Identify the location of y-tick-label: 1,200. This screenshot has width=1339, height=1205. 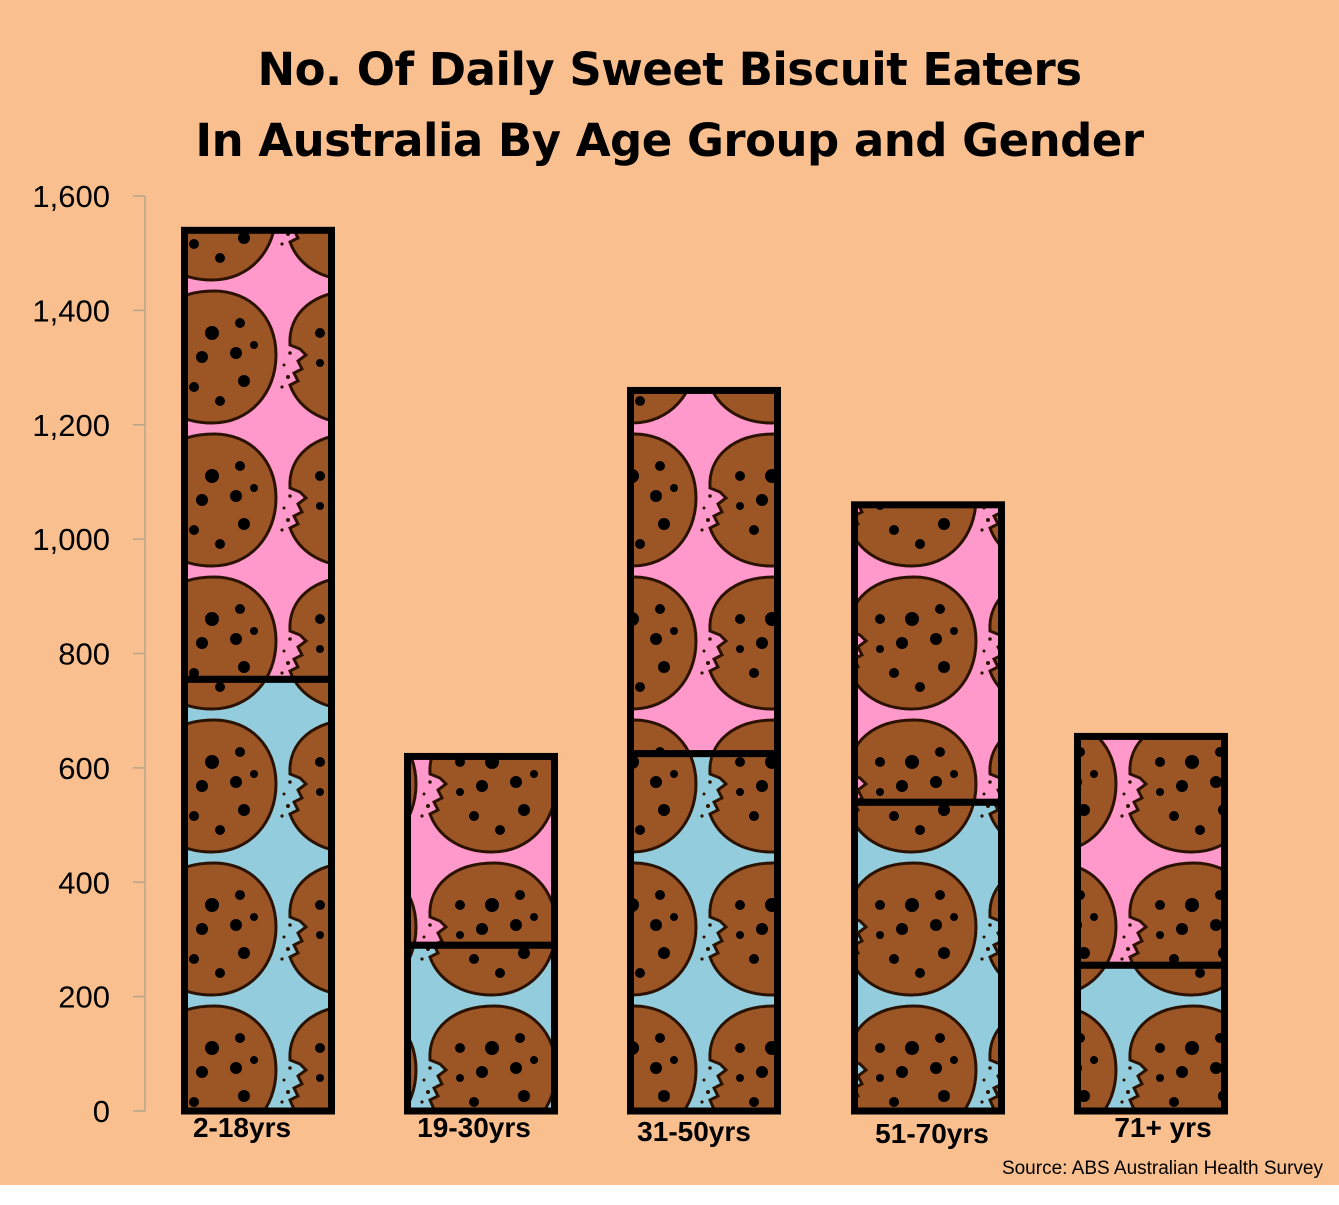
(71, 425).